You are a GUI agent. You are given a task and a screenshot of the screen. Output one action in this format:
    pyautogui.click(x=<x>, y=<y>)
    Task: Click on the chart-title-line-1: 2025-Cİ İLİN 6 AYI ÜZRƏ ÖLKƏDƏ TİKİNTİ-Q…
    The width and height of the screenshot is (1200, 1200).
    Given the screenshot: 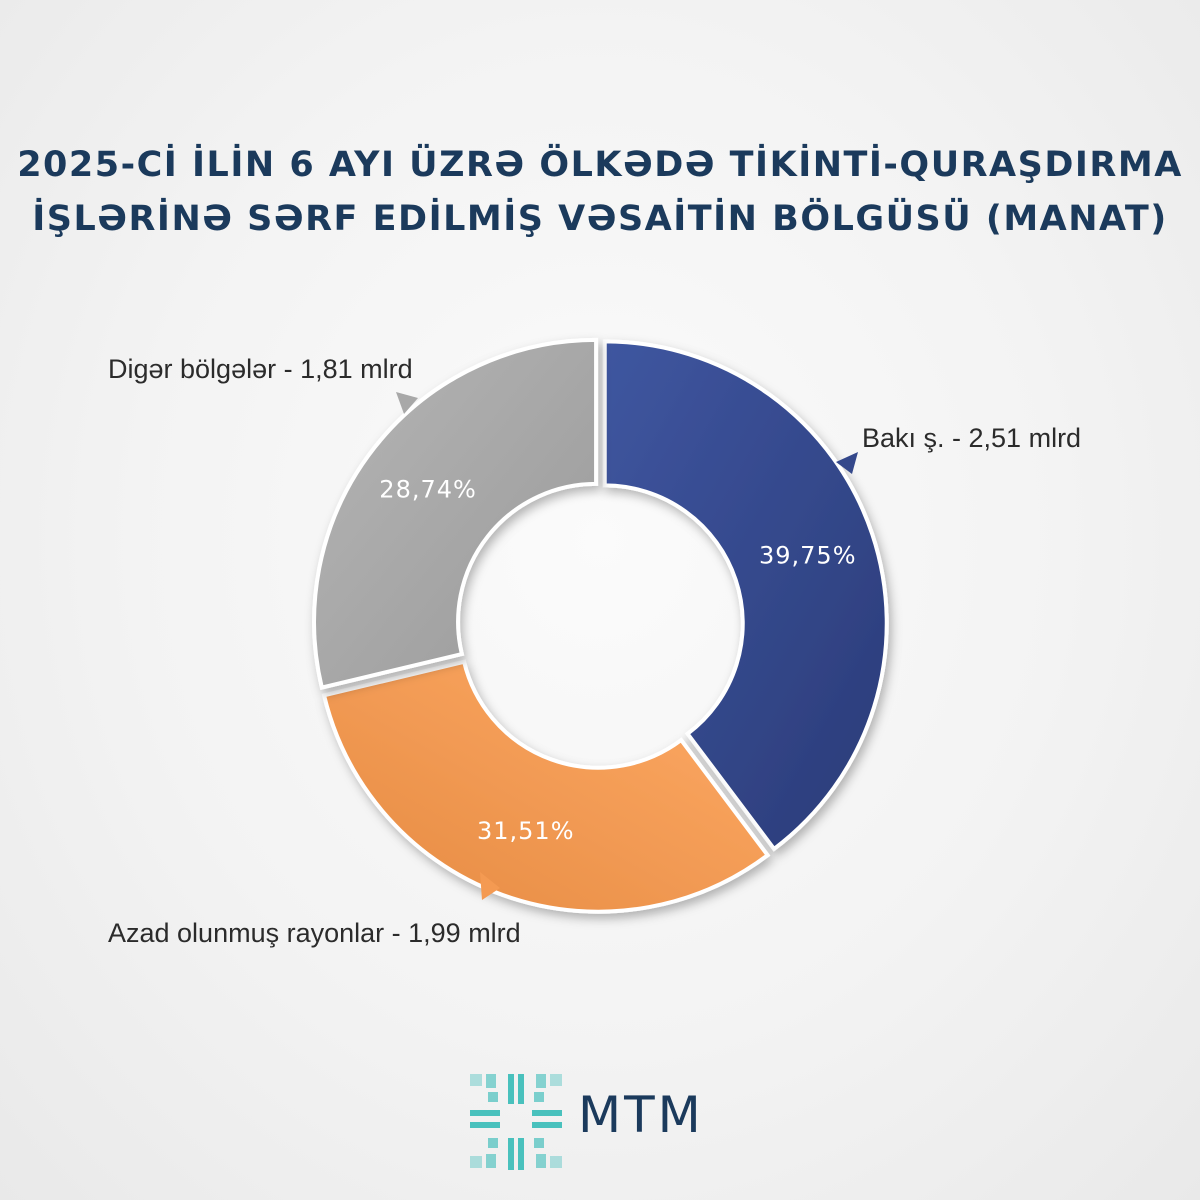 What is the action you would take?
    pyautogui.click(x=600, y=165)
    